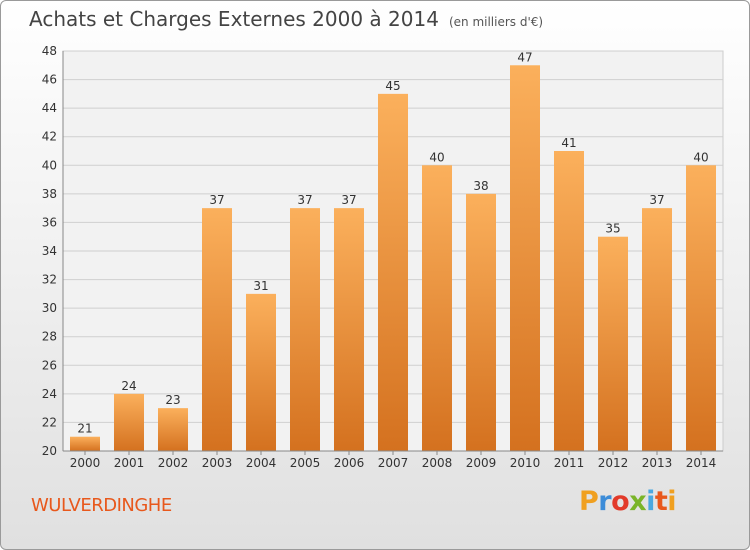 This screenshot has height=550, width=750. I want to click on x-tick-label: 2008, so click(437, 463).